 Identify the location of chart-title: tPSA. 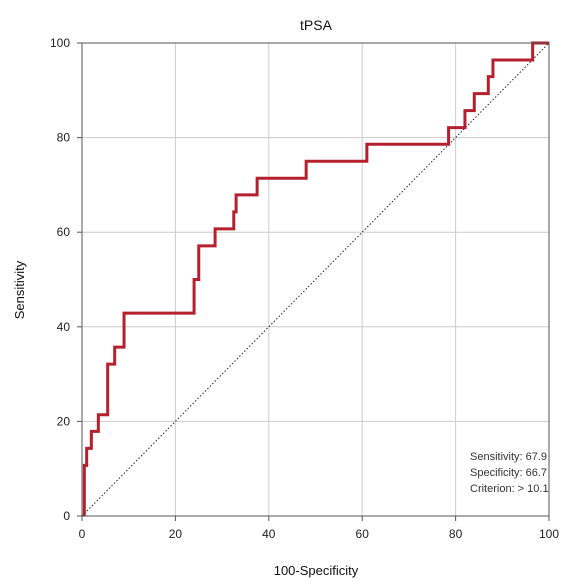
(316, 25).